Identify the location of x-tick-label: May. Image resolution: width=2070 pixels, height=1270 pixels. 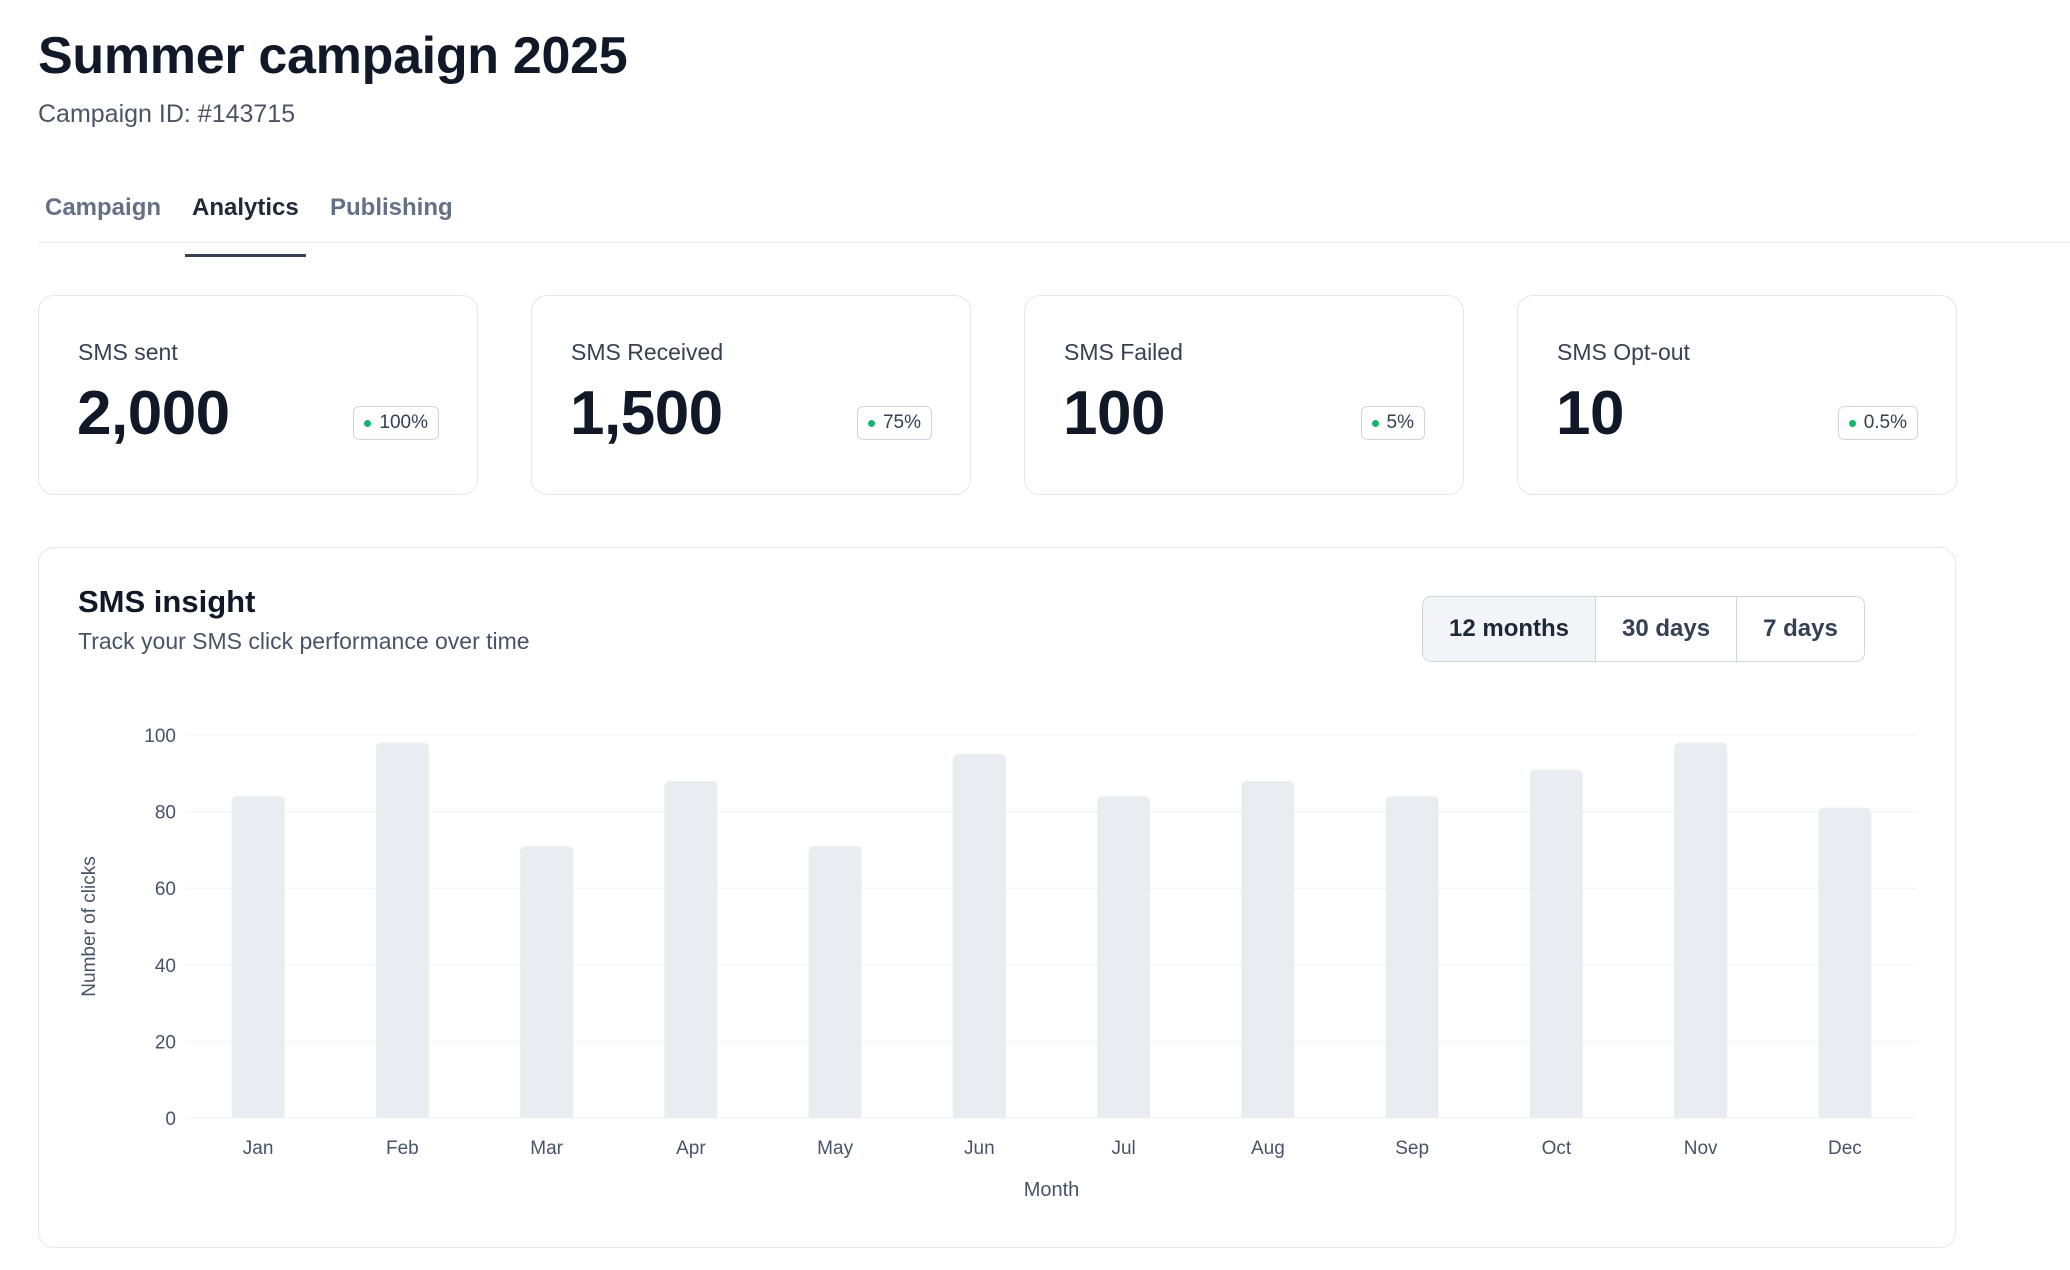
(835, 1148).